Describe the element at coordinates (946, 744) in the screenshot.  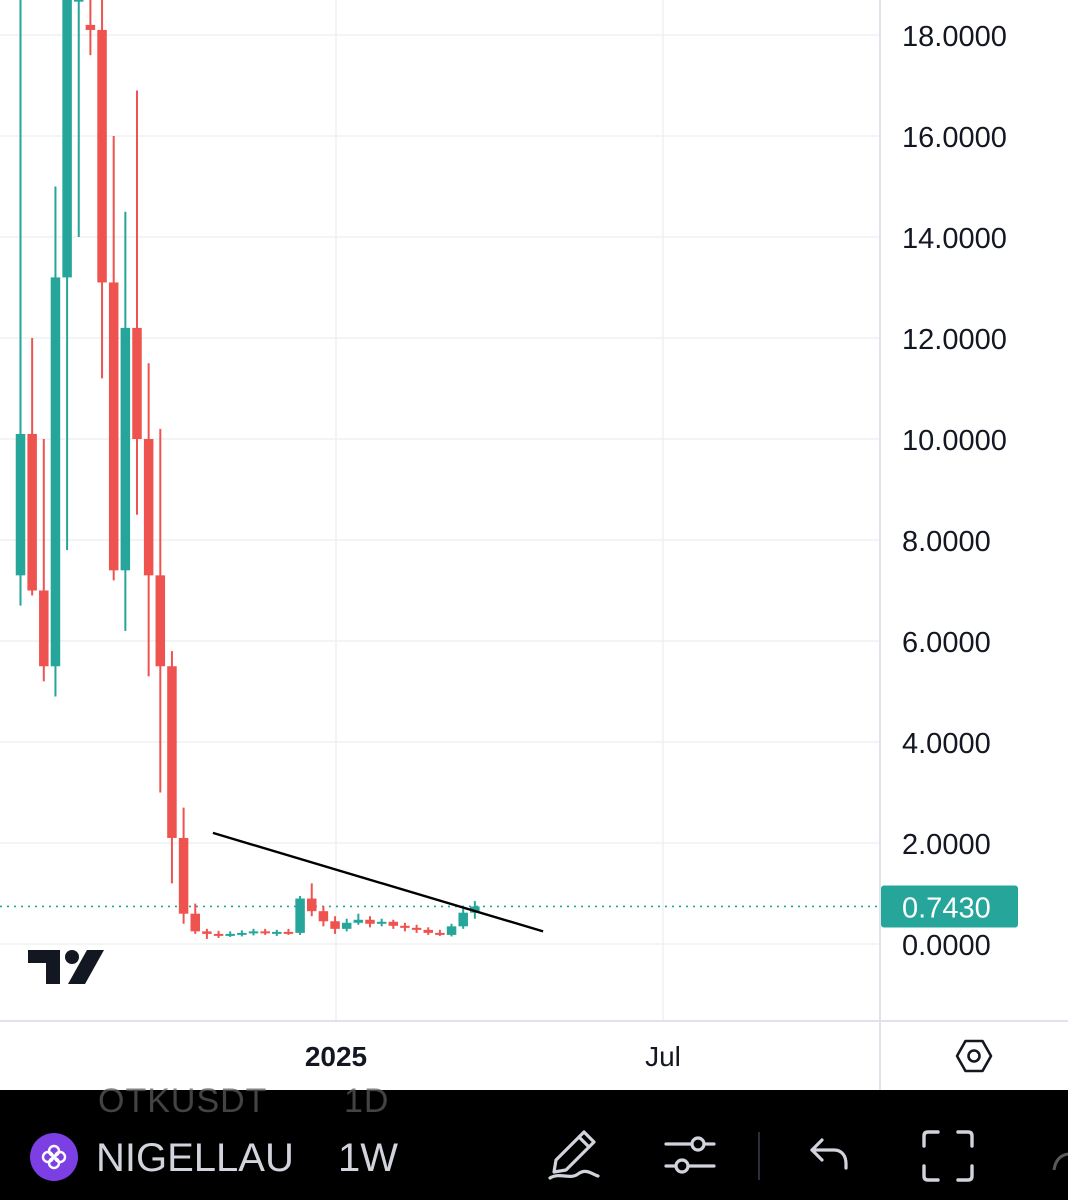
I see `y-tick-label: 4.0000` at that location.